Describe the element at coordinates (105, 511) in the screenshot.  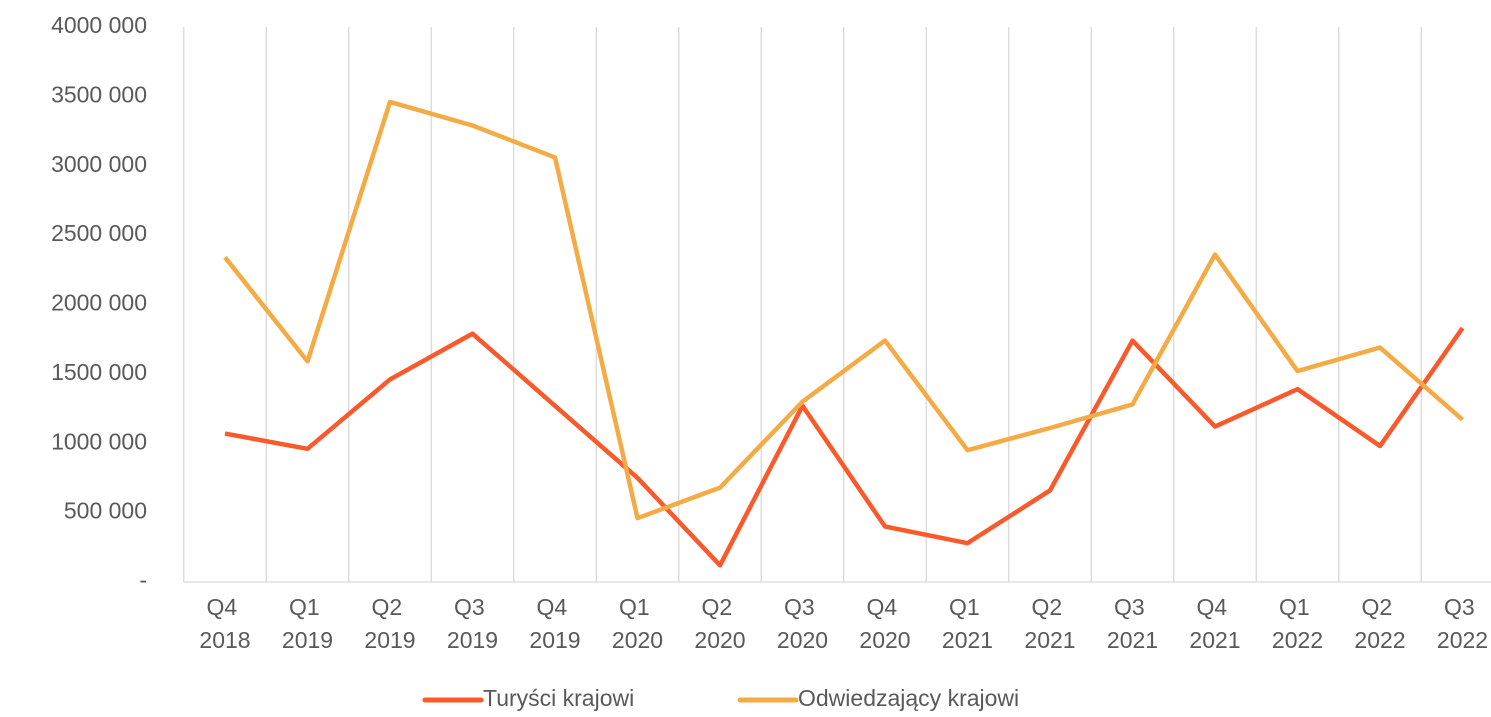
I see `y-tick-label: 500 000` at that location.